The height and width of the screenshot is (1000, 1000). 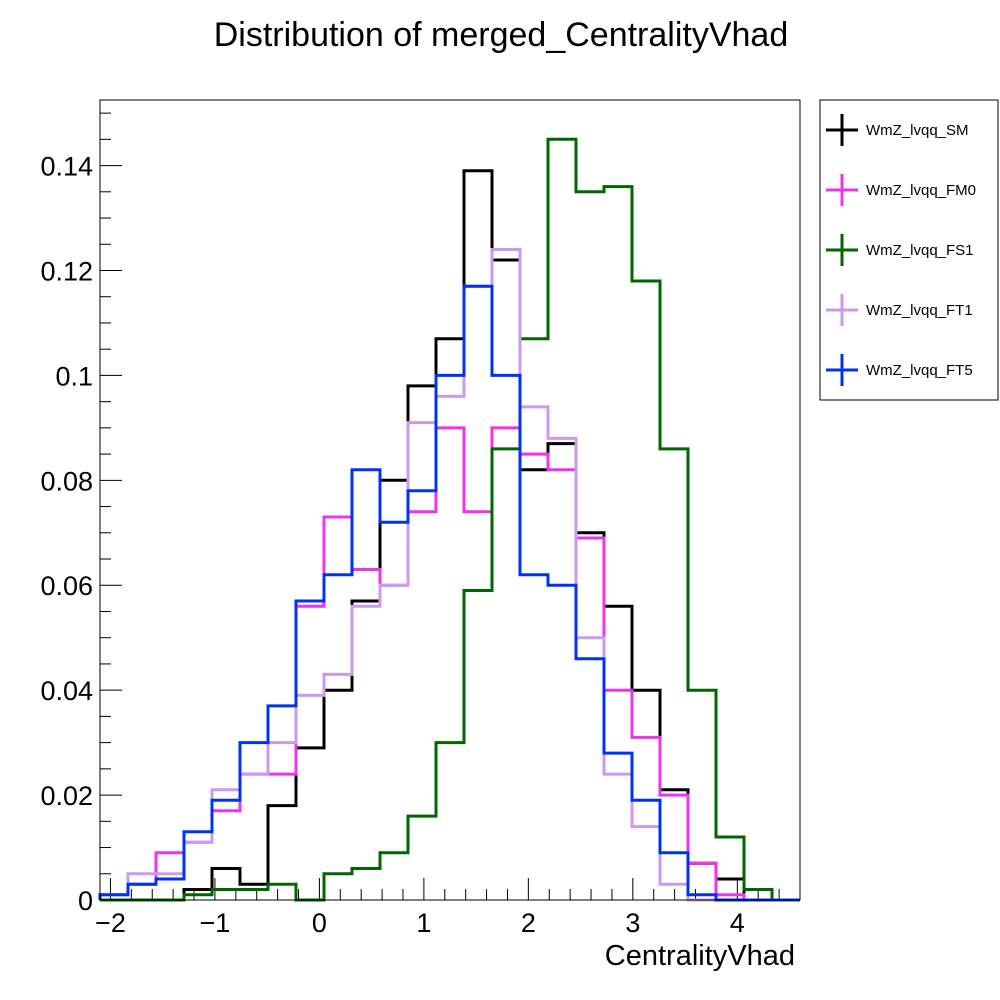 What do you see at coordinates (66, 271) in the screenshot?
I see `y-tick-label: 0.12` at bounding box center [66, 271].